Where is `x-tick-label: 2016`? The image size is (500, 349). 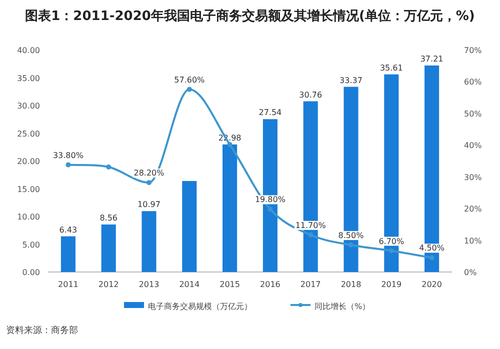
x-tick-label: 2016 is located at coordinates (270, 284).